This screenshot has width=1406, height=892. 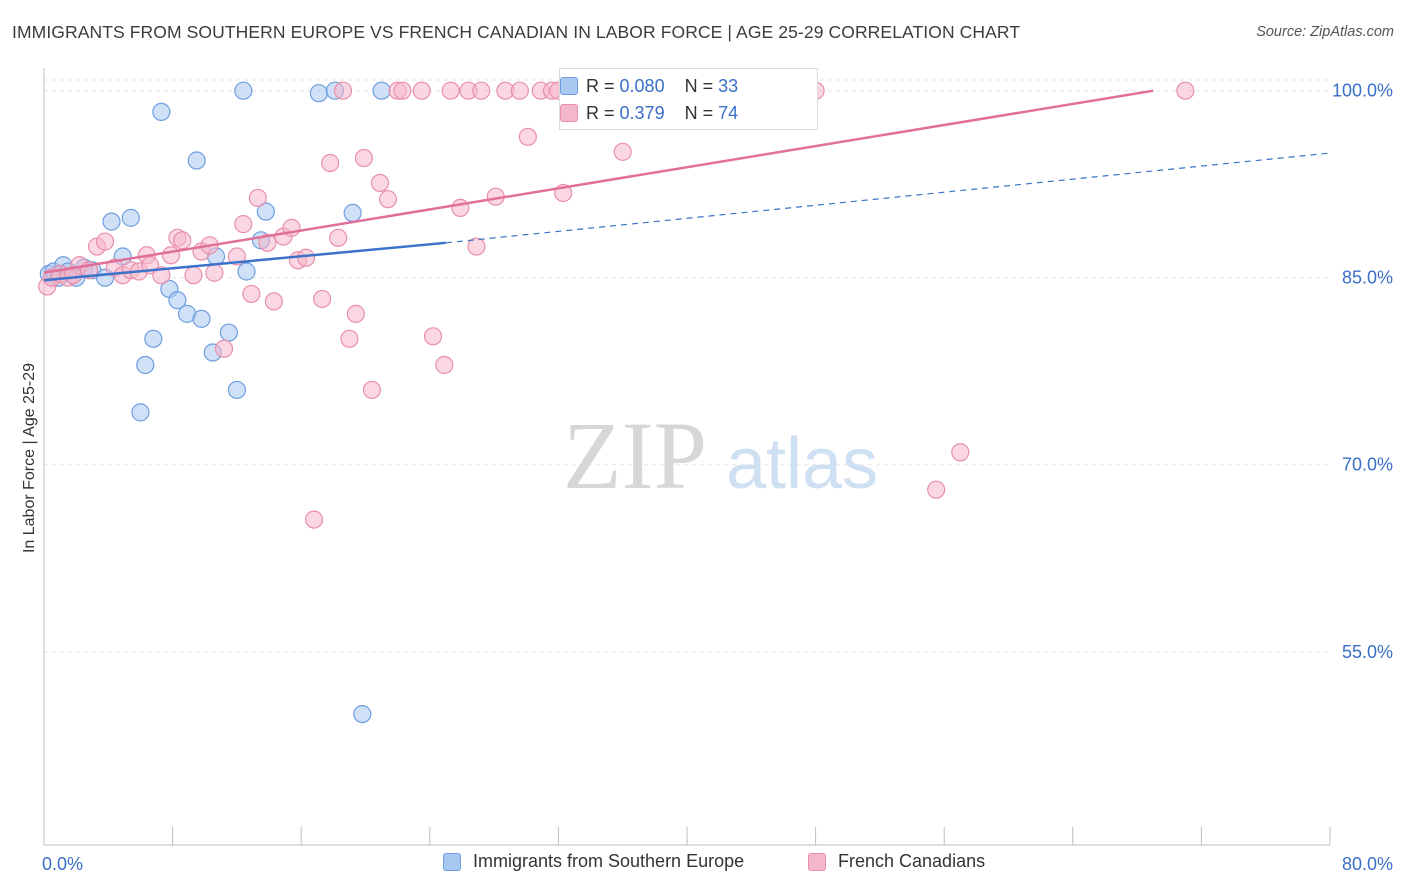 I want to click on stats-n-value: 33, so click(x=728, y=85).